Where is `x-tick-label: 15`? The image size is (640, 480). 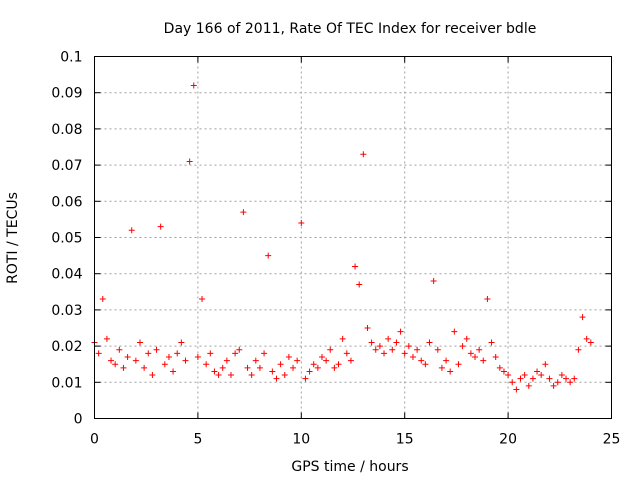 x-tick-label: 15 is located at coordinates (405, 440).